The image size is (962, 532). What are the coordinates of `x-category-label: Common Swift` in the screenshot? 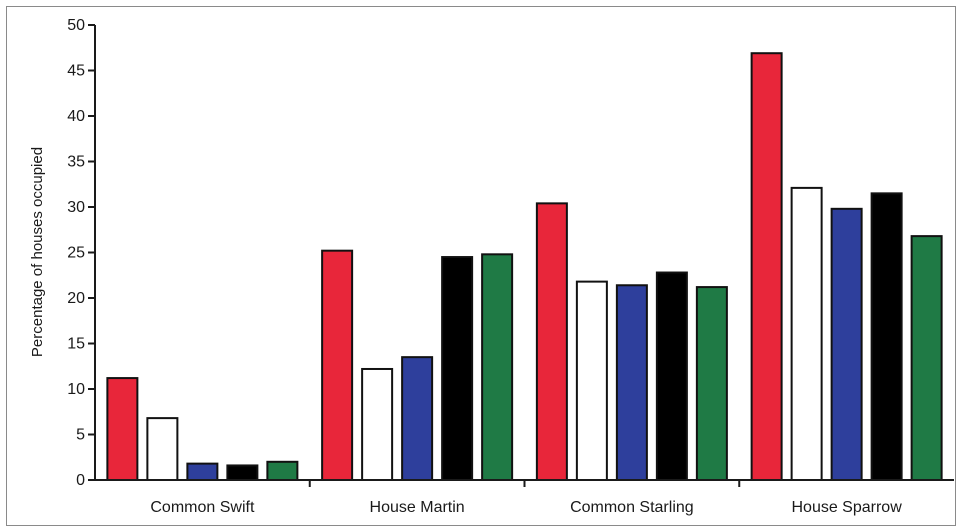 It's located at (202, 507).